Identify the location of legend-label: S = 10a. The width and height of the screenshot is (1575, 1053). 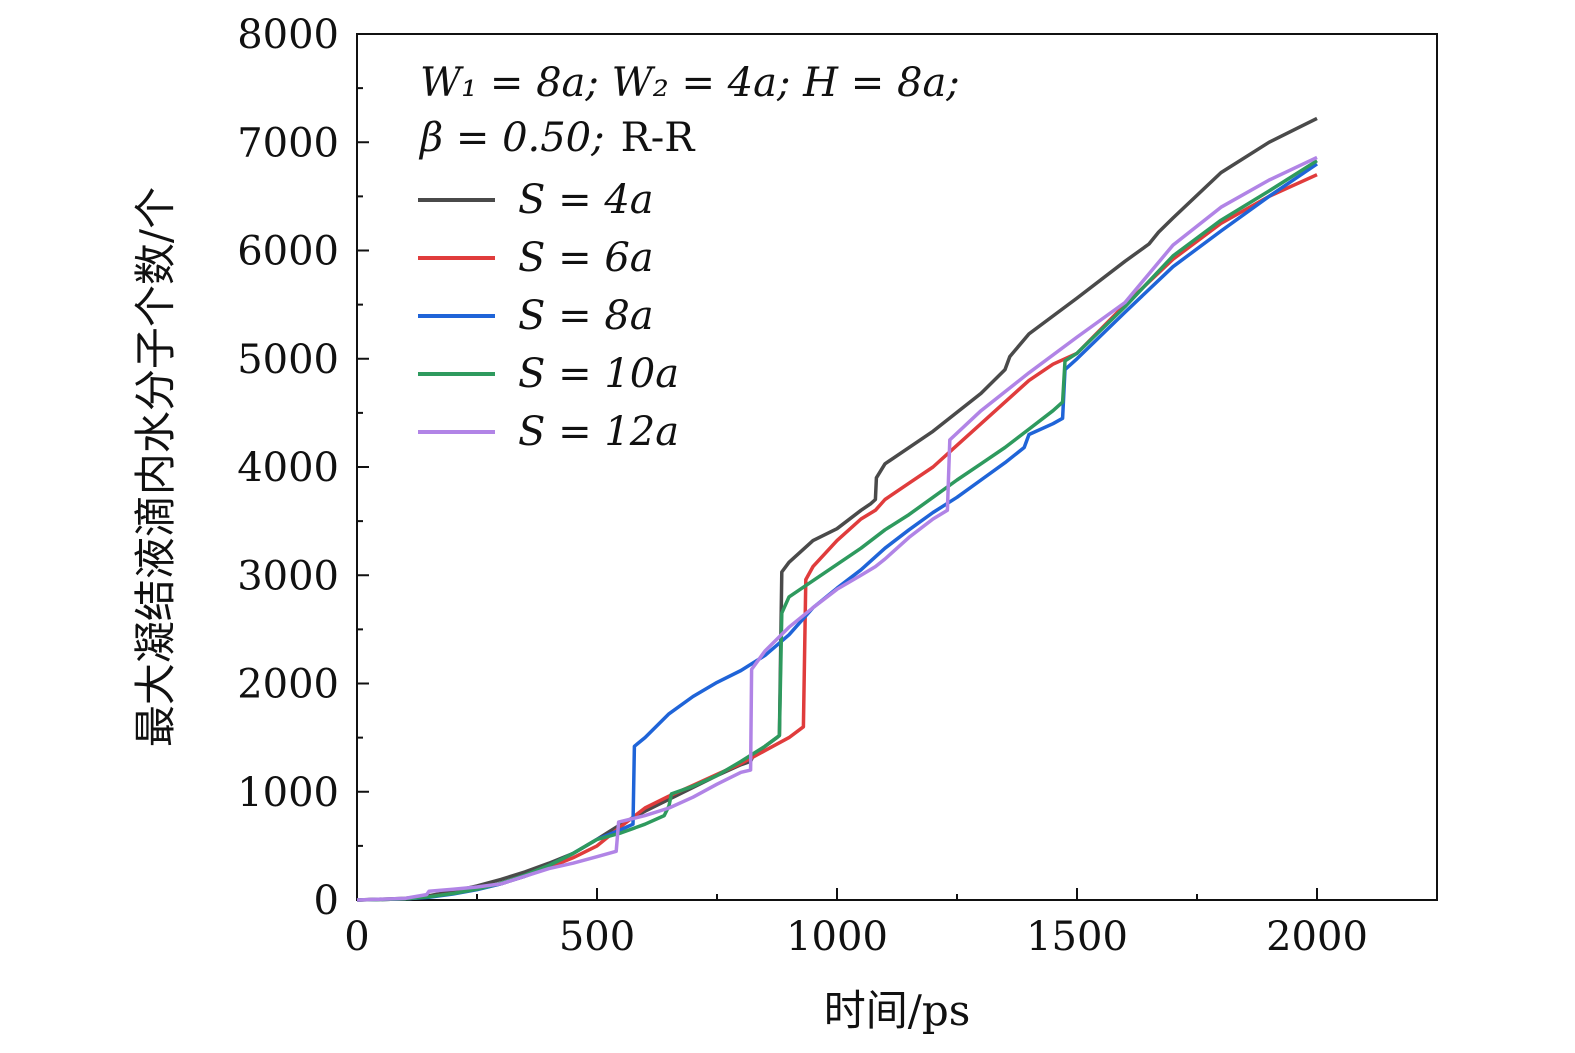
(598, 374).